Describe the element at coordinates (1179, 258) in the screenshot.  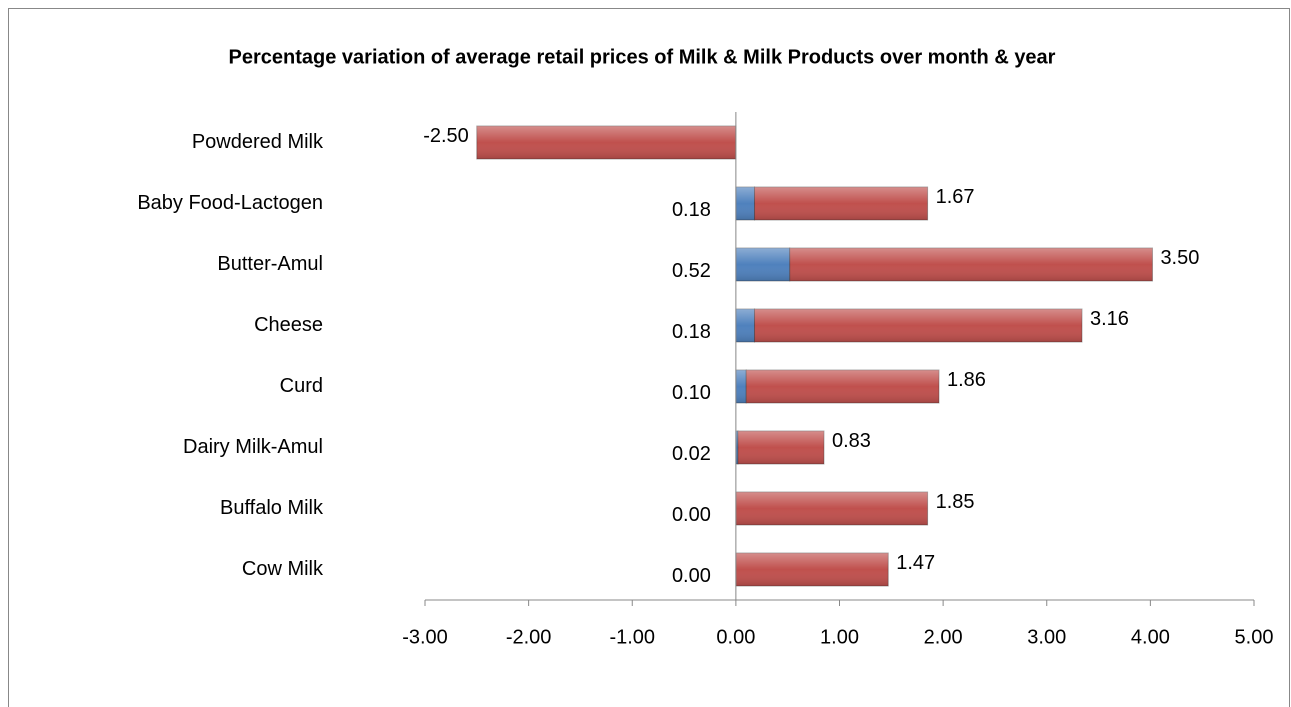
I see `data-label: 3.50` at that location.